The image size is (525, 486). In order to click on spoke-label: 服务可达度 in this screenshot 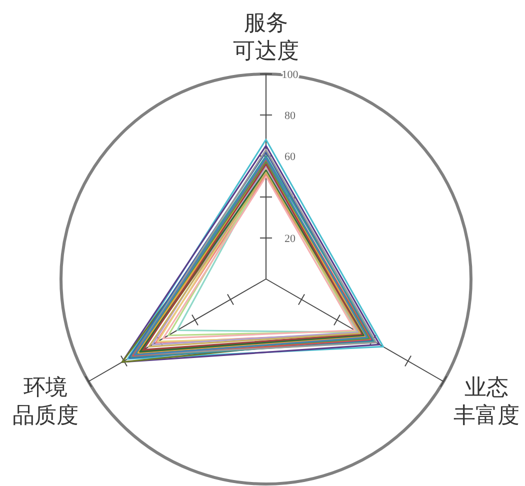, I will do `click(266, 37)`.